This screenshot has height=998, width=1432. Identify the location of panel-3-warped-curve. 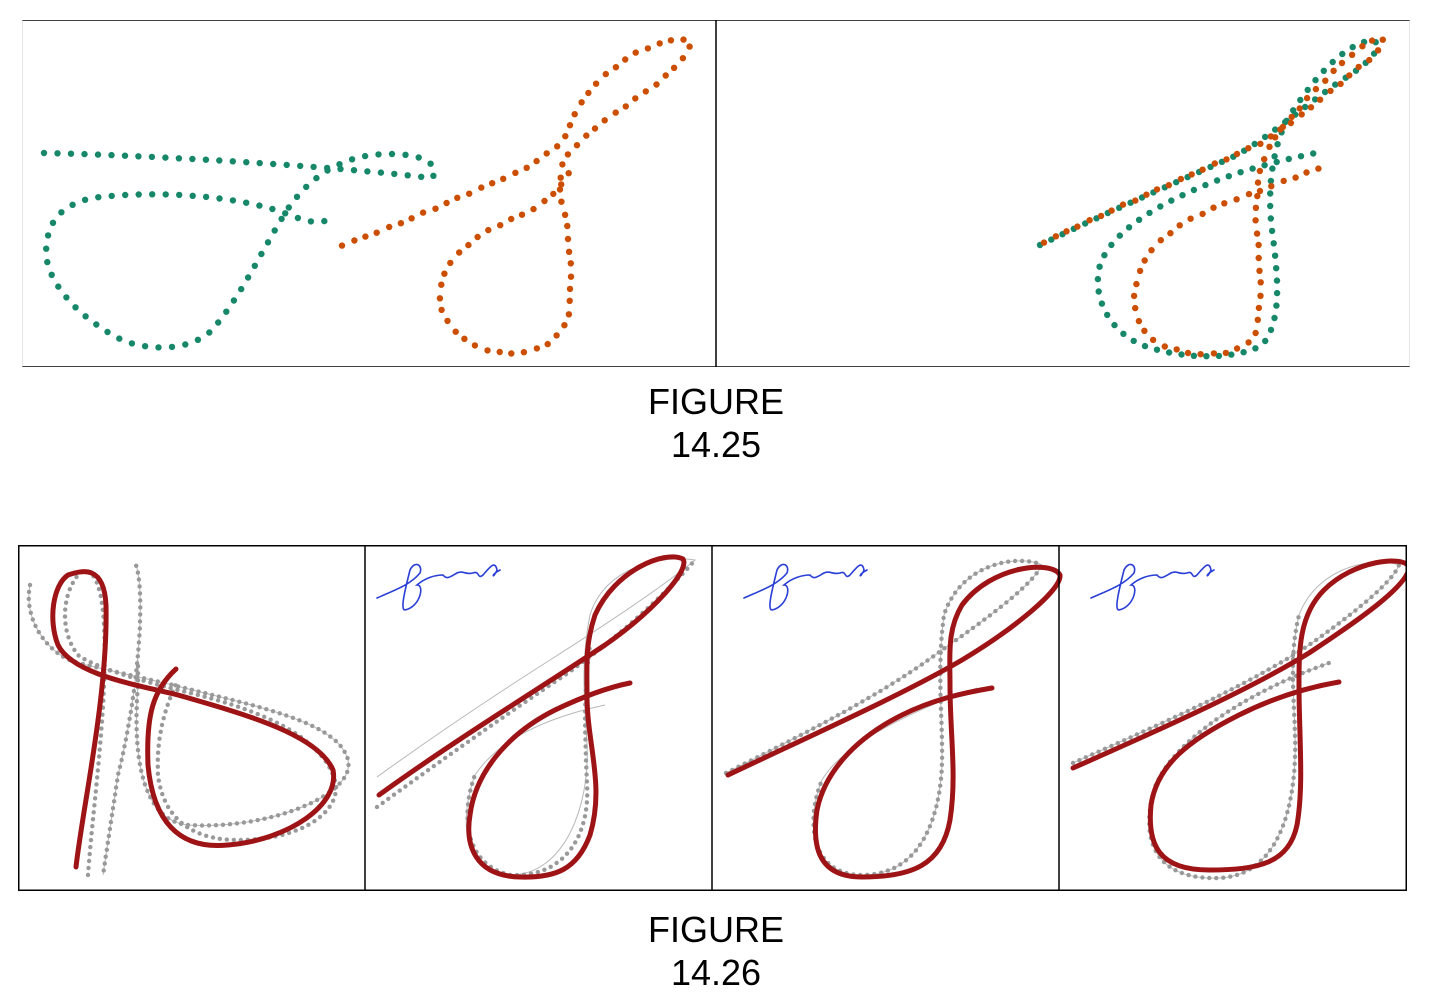
(894, 722).